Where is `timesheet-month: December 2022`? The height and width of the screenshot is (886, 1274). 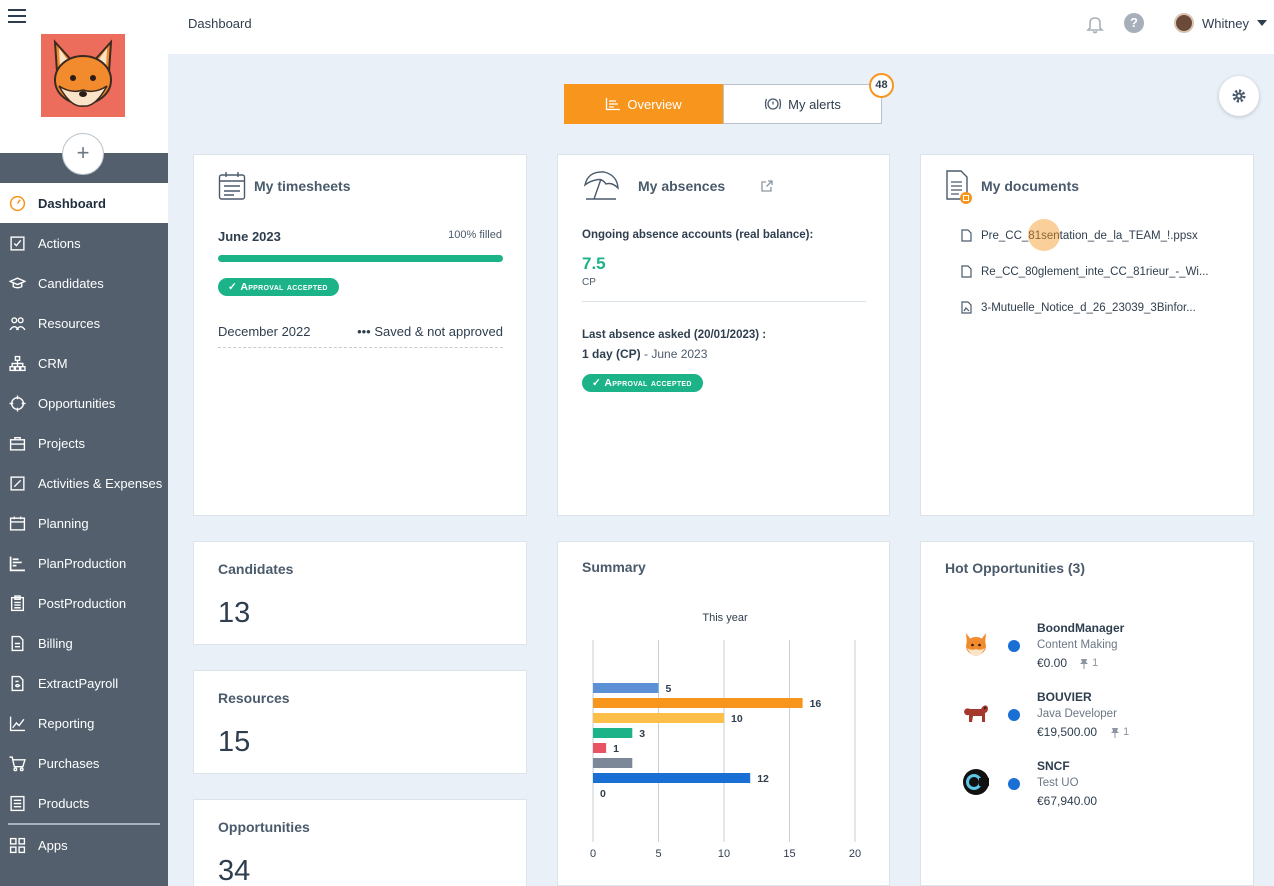
timesheet-month: December 2022 is located at coordinates (264, 331).